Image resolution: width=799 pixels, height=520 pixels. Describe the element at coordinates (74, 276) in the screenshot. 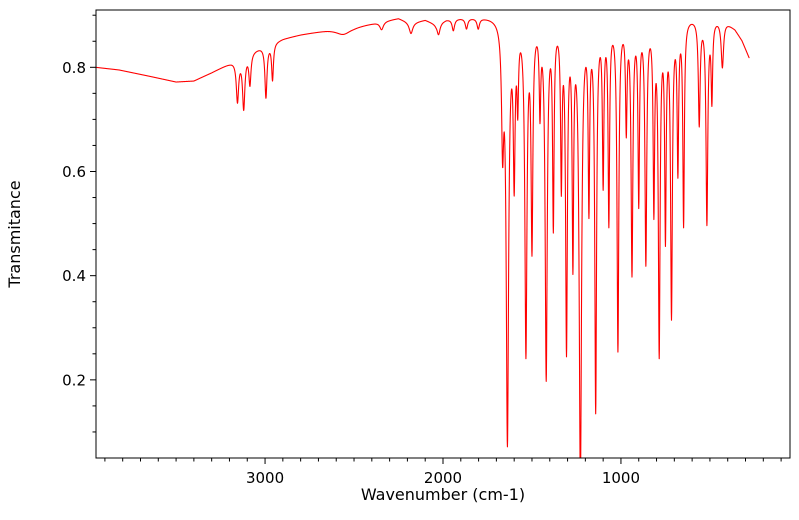

I see `y-tick-label: 0.4` at that location.